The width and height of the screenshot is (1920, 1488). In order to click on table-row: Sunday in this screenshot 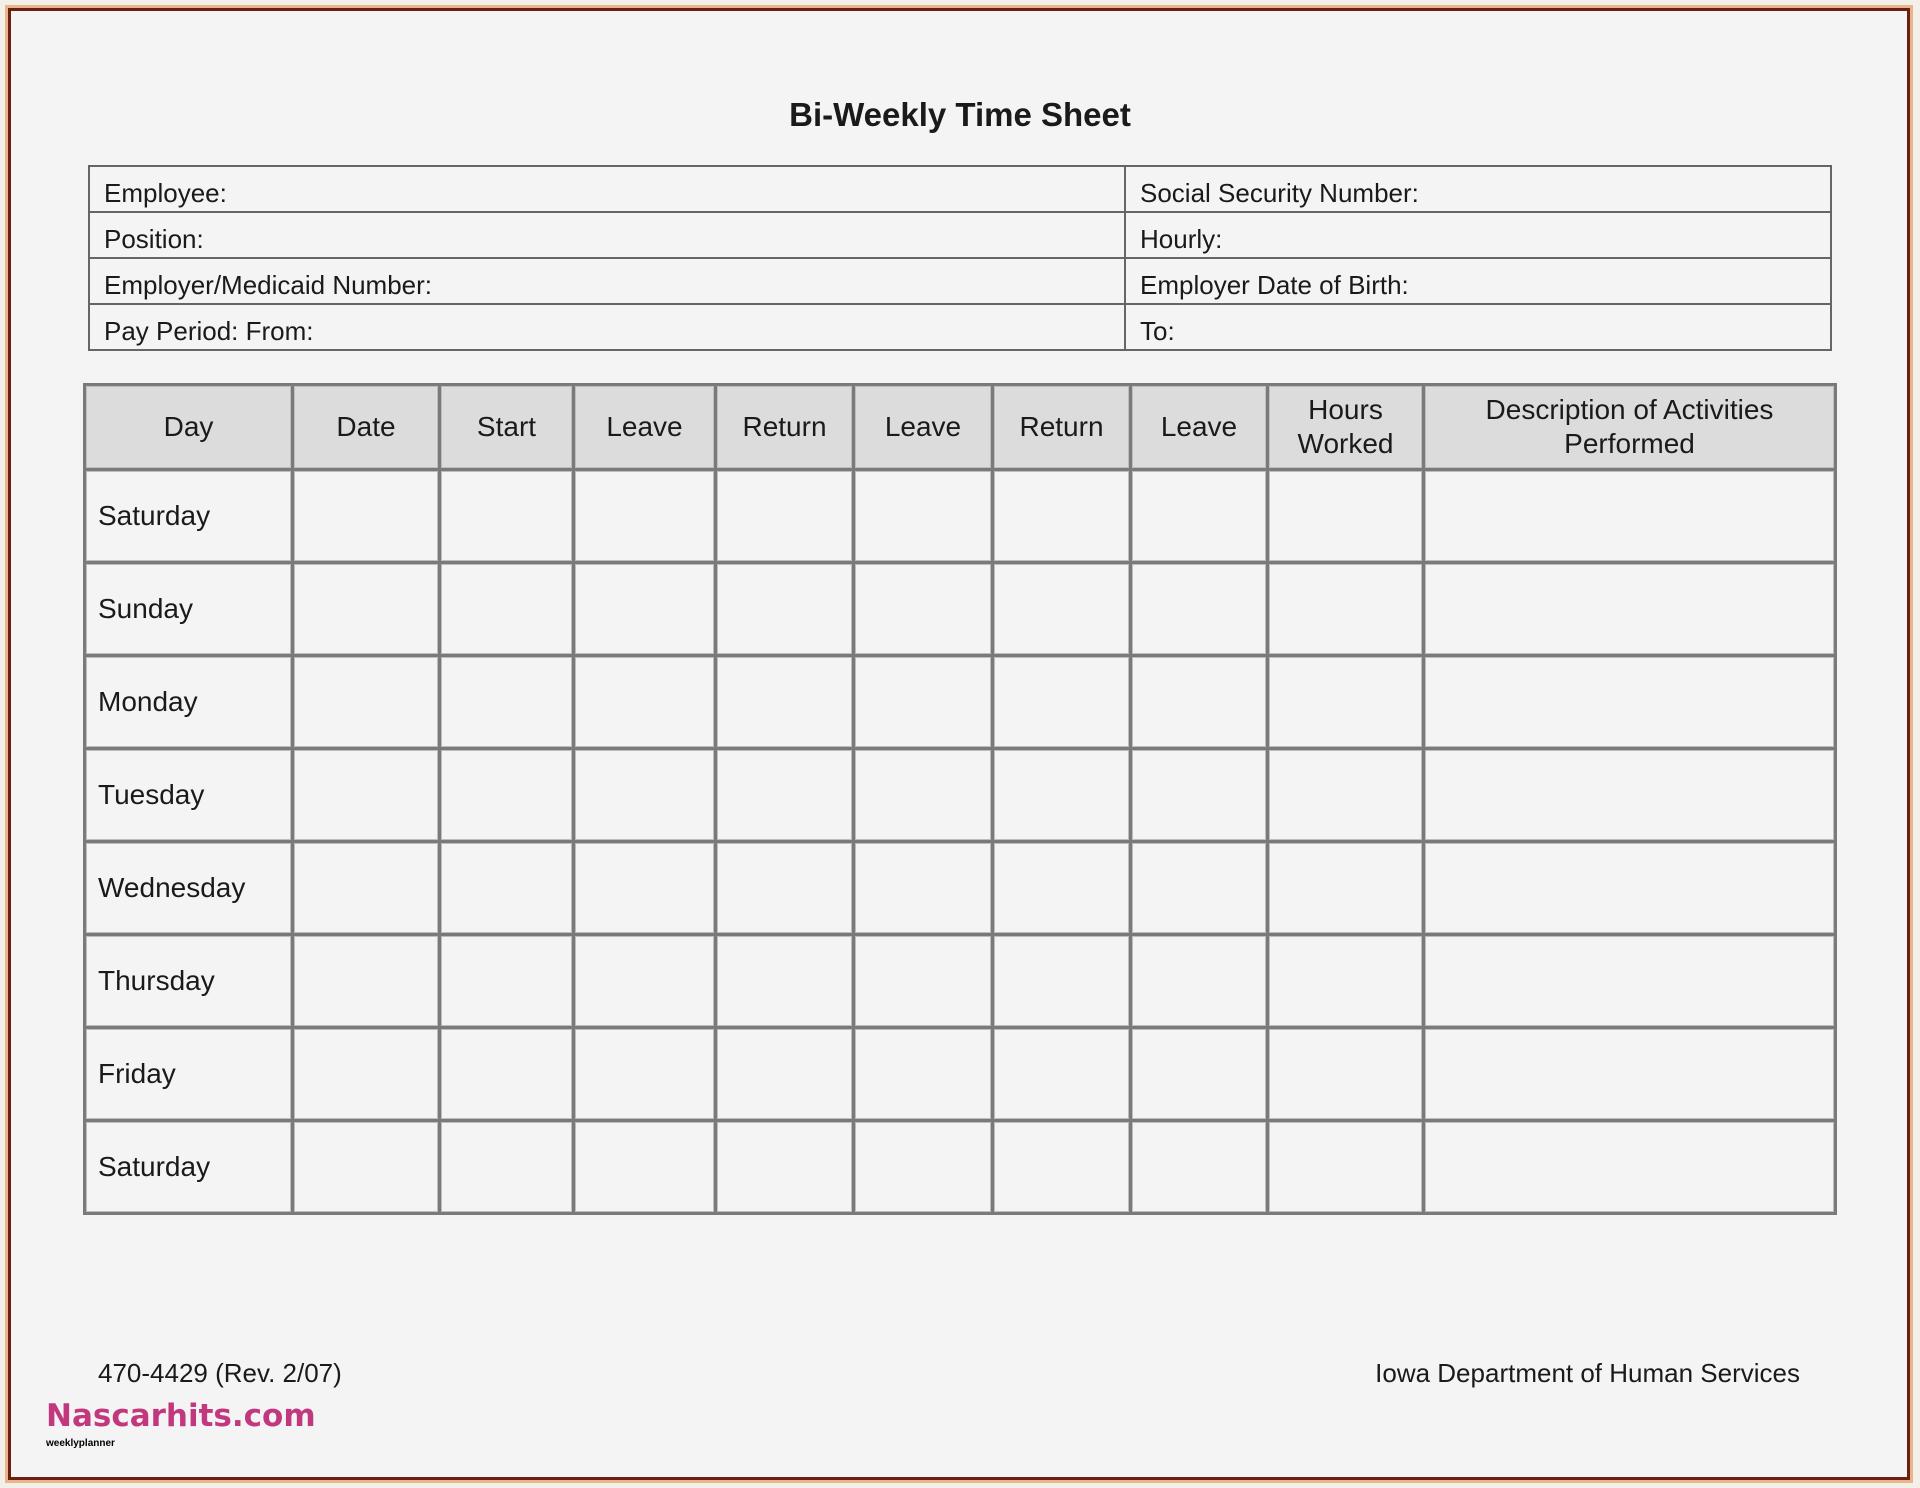, I will do `click(960, 609)`.